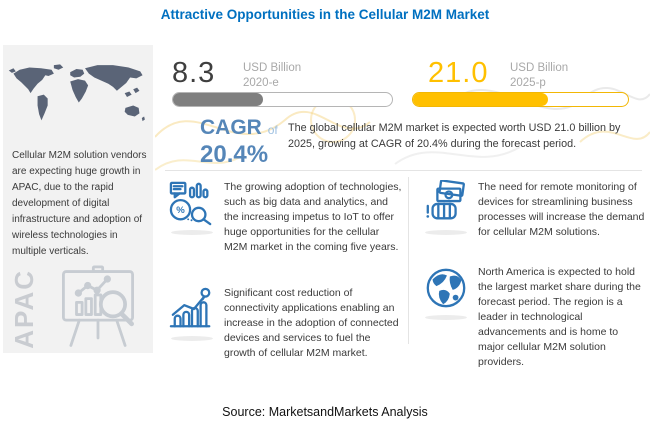 The width and height of the screenshot is (650, 433). I want to click on decorative-waves, so click(402, 129).